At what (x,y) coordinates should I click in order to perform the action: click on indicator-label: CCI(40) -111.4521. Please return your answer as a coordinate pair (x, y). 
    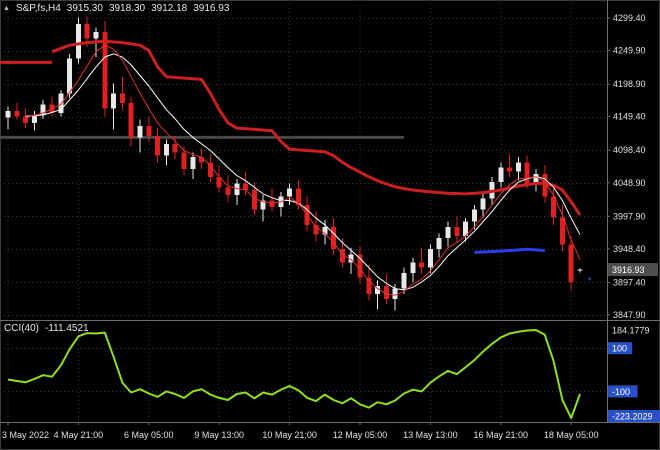
    Looking at the image, I should click on (46, 328).